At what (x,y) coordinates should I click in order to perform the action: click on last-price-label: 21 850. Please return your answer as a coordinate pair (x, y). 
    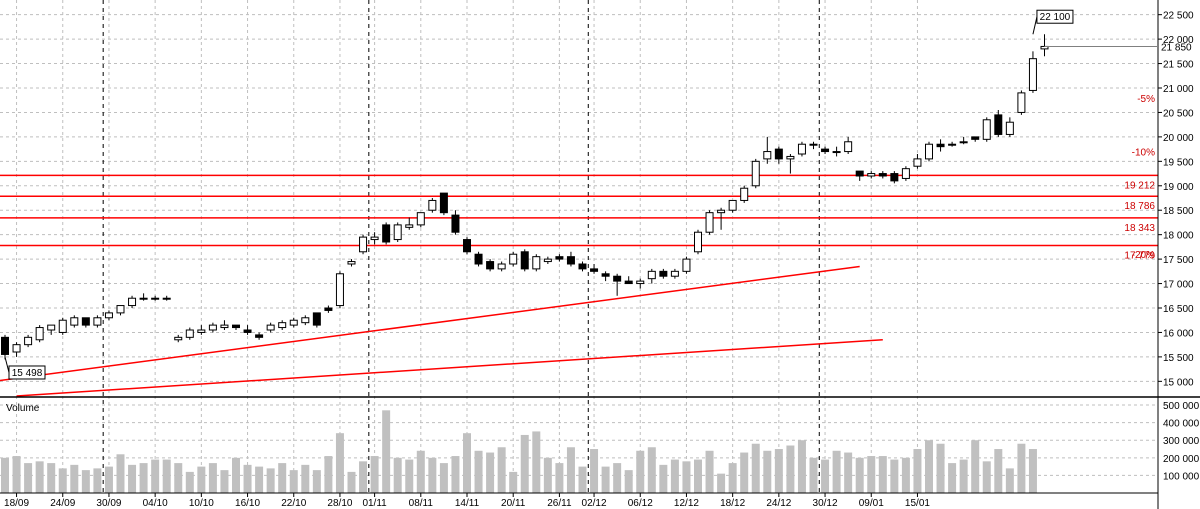
    Looking at the image, I should click on (1176, 47).